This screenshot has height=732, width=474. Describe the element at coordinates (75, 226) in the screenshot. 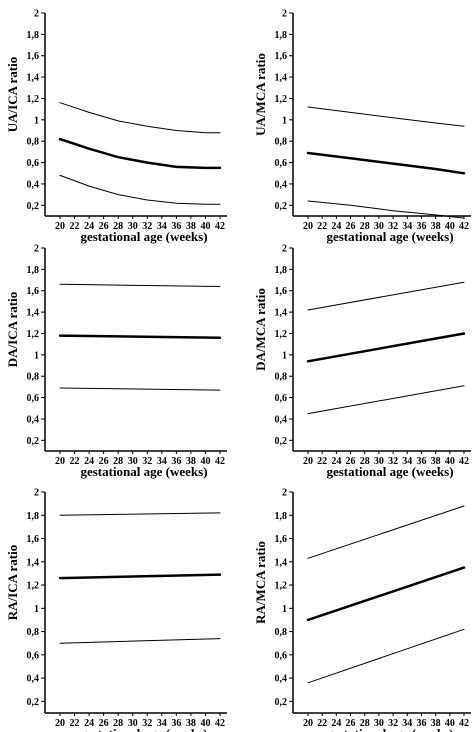

I see `x-tick-label: 22` at that location.